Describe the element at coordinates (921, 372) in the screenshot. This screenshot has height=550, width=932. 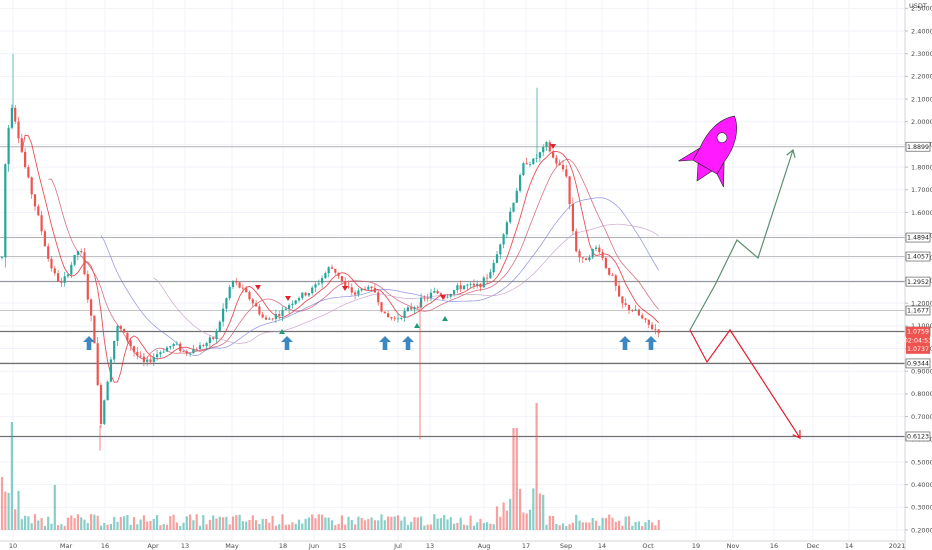
I see `y-tick-label: 0.9000` at that location.